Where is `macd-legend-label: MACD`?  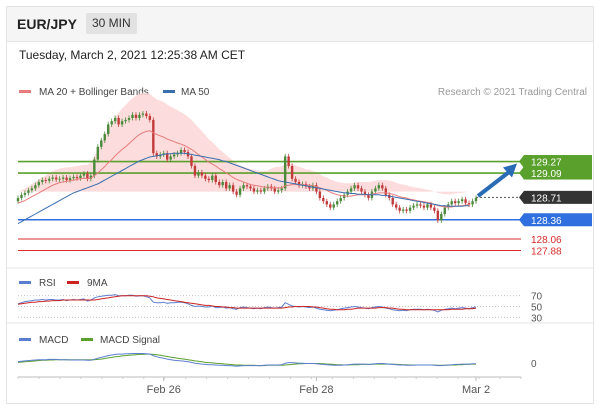 macd-legend-label: MACD is located at coordinates (53, 340).